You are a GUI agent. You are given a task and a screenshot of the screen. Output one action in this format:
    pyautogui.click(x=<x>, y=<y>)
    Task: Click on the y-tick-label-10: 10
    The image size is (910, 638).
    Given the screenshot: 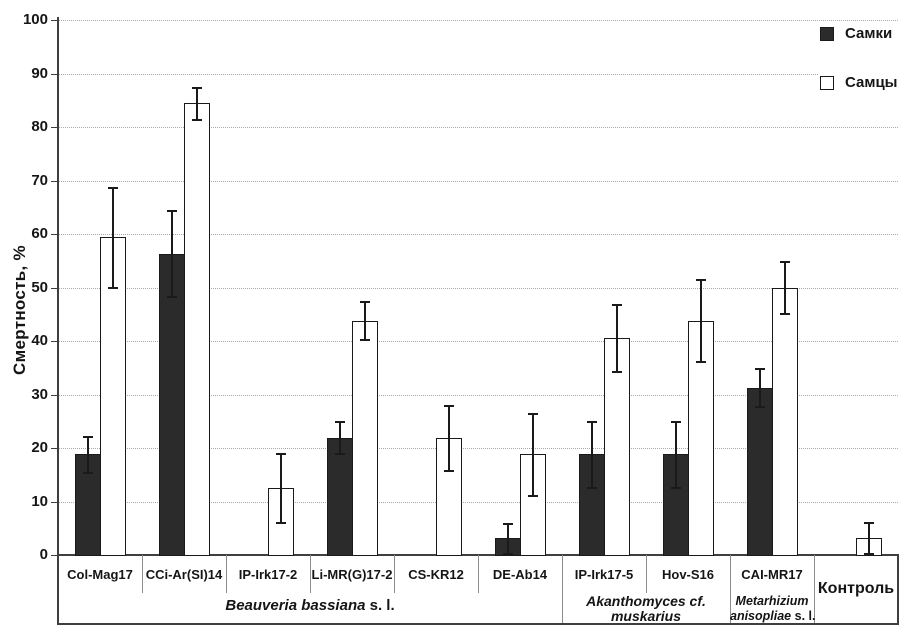 What is the action you would take?
    pyautogui.click(x=39, y=501)
    